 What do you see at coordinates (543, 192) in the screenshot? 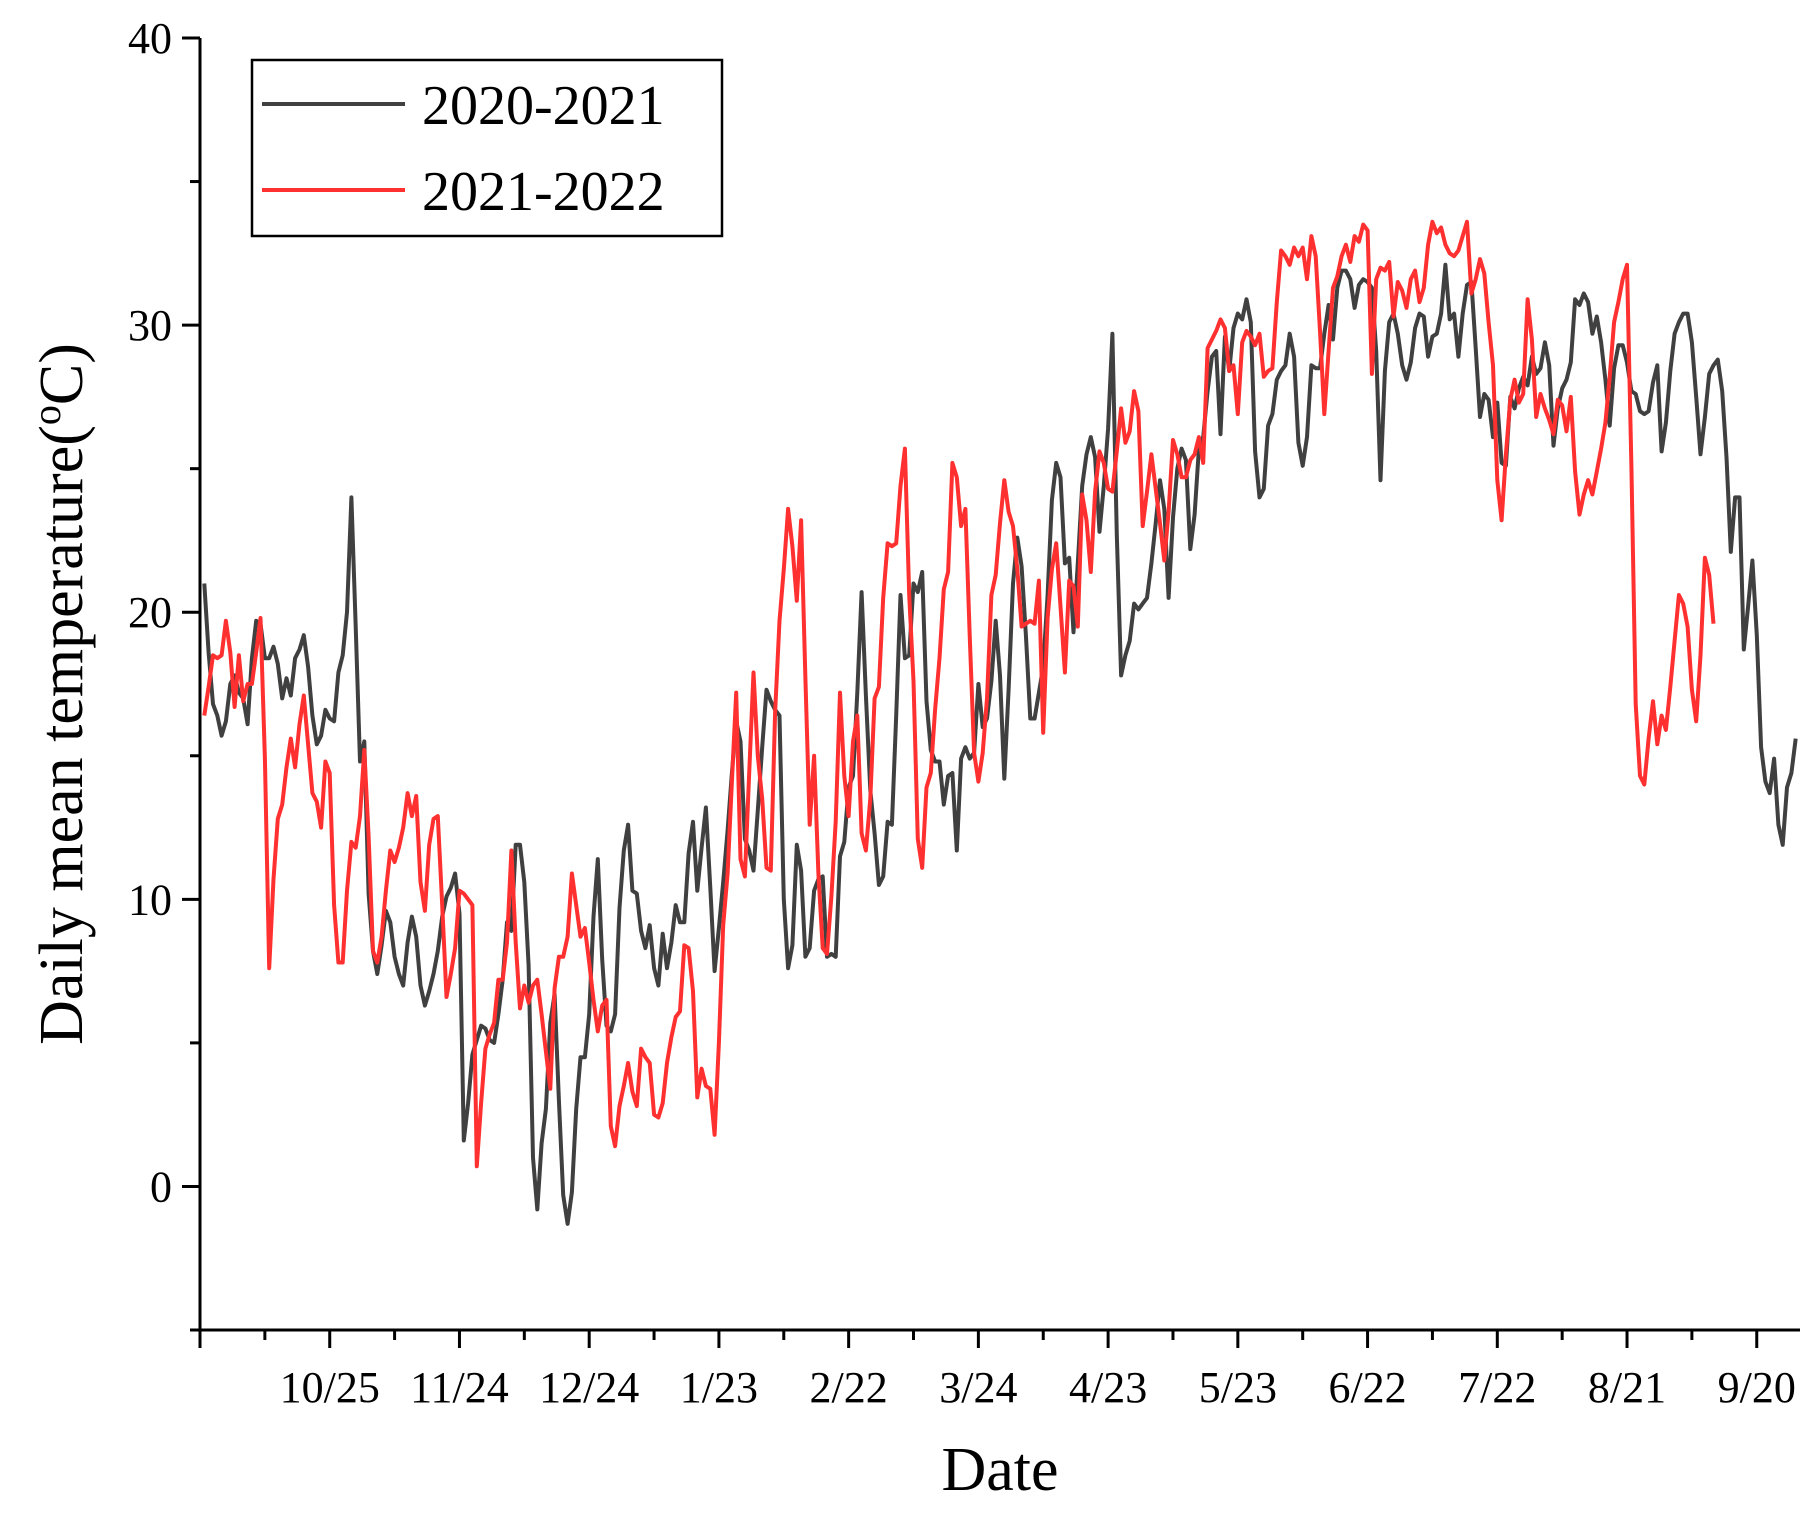
I see `legend-label-2021-2022: 2021-2022` at bounding box center [543, 192].